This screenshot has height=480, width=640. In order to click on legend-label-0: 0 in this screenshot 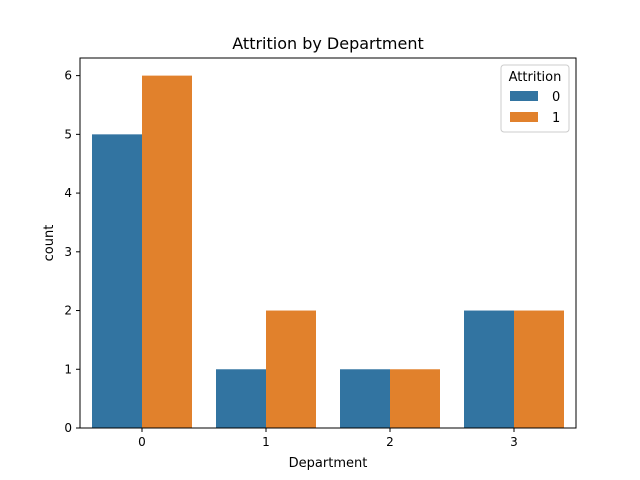, I will do `click(556, 97)`.